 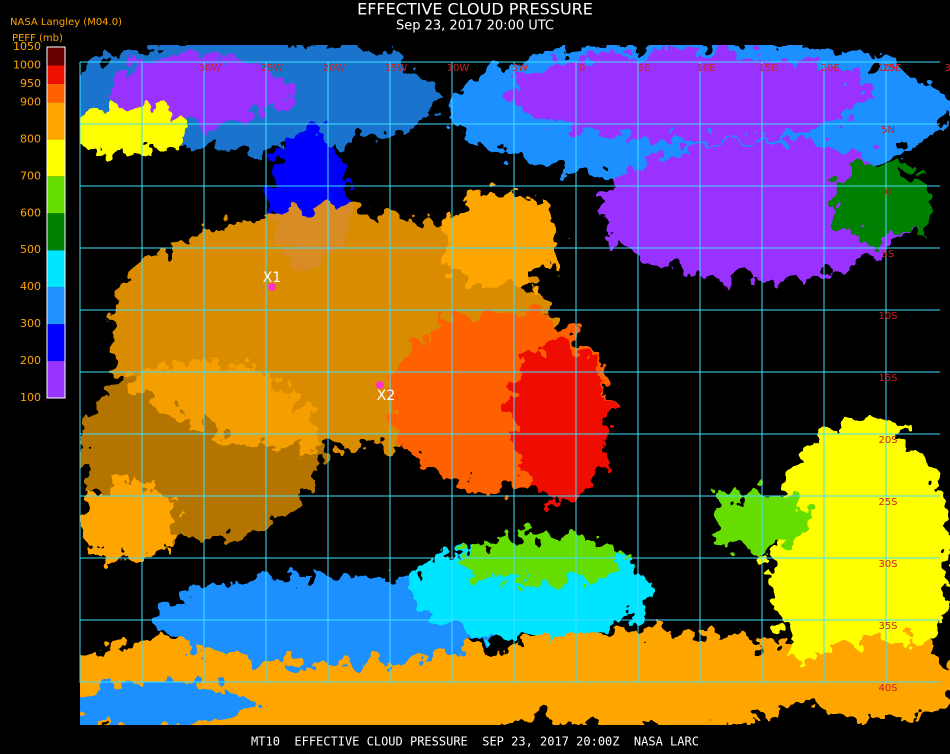 I want to click on lat-label: 40S, so click(x=887, y=688).